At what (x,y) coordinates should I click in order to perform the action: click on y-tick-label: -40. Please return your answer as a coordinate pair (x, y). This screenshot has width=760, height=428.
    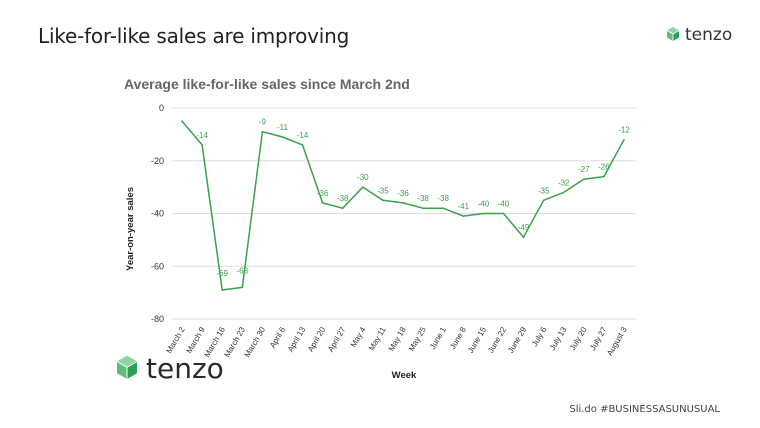
    Looking at the image, I should click on (157, 214).